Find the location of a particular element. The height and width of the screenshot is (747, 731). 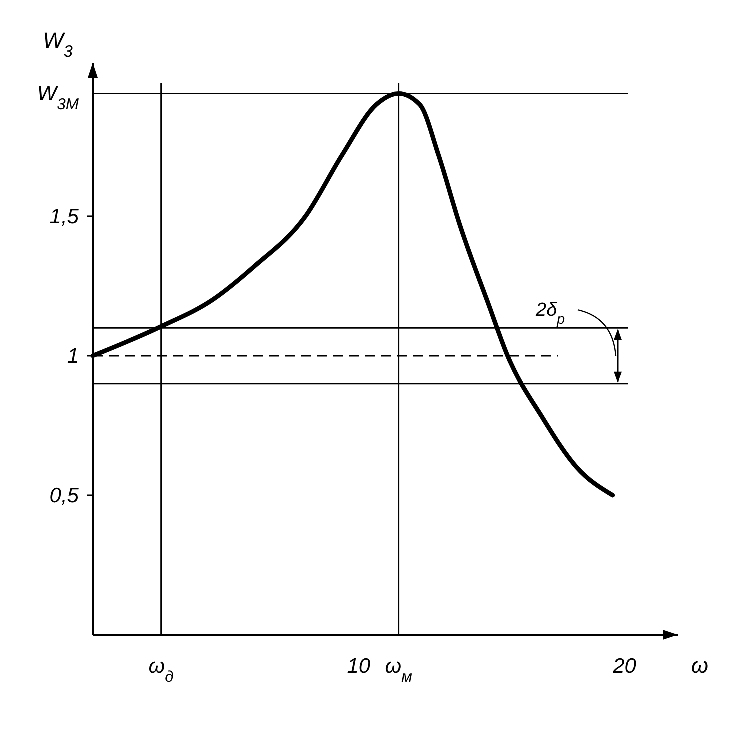

annotation: W$_{3M}$ is located at coordinates (58, 98).